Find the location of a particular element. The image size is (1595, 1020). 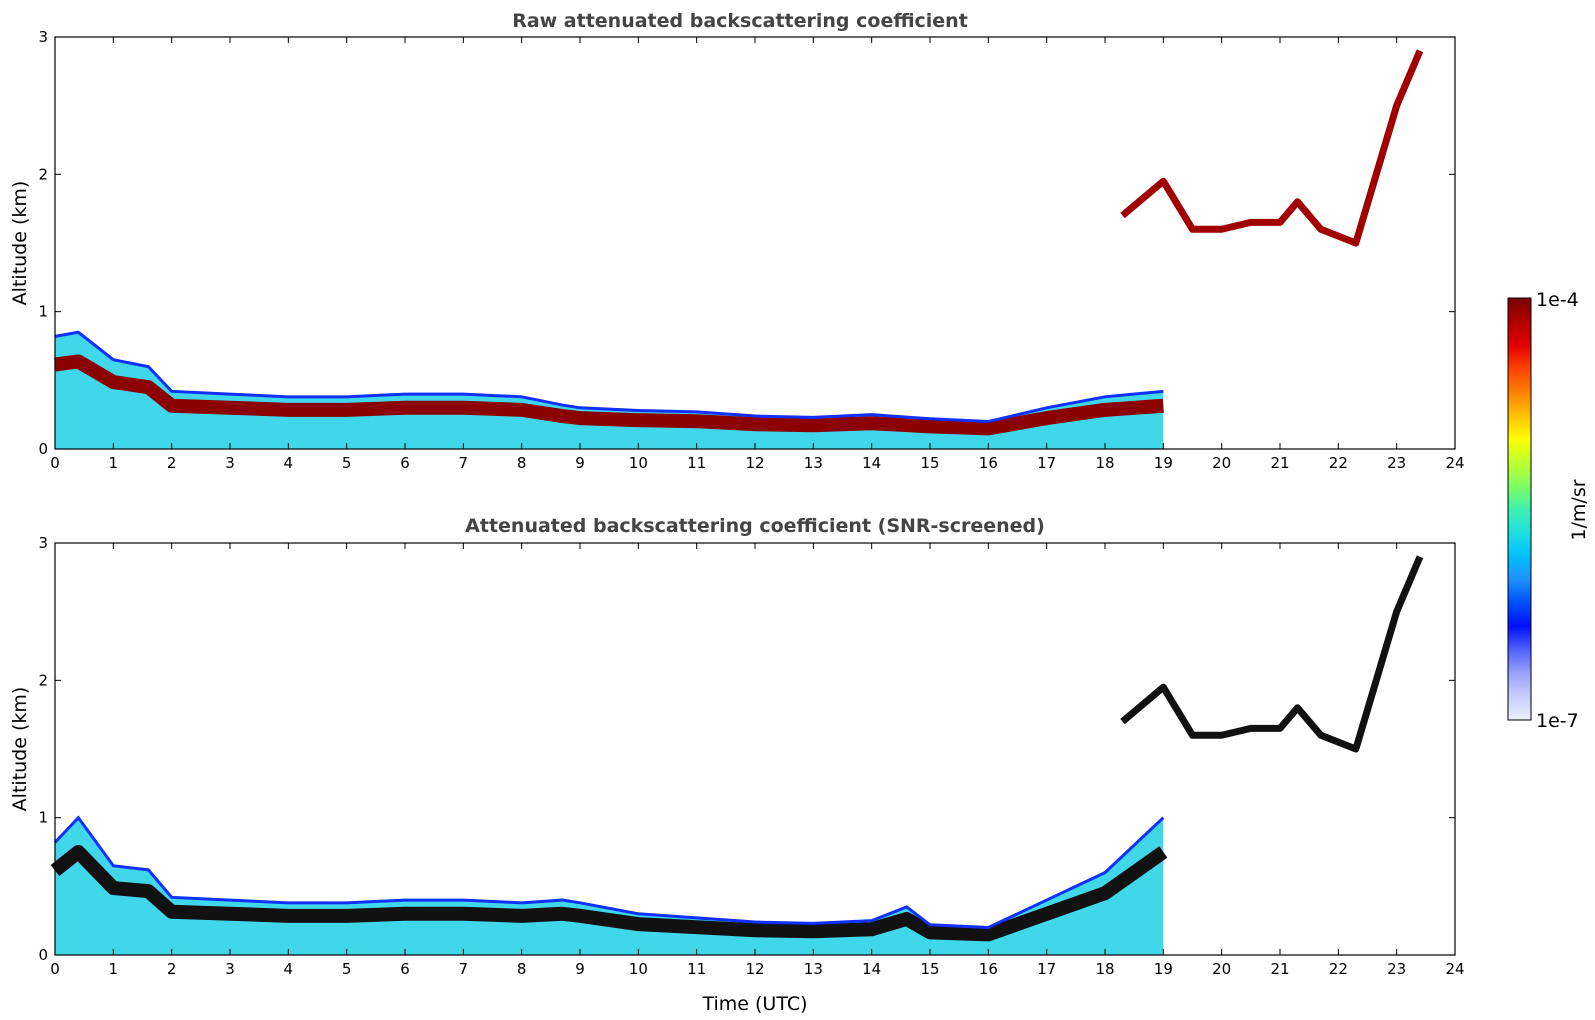

panel-raw-x-tick-label: 2 is located at coordinates (172, 463).